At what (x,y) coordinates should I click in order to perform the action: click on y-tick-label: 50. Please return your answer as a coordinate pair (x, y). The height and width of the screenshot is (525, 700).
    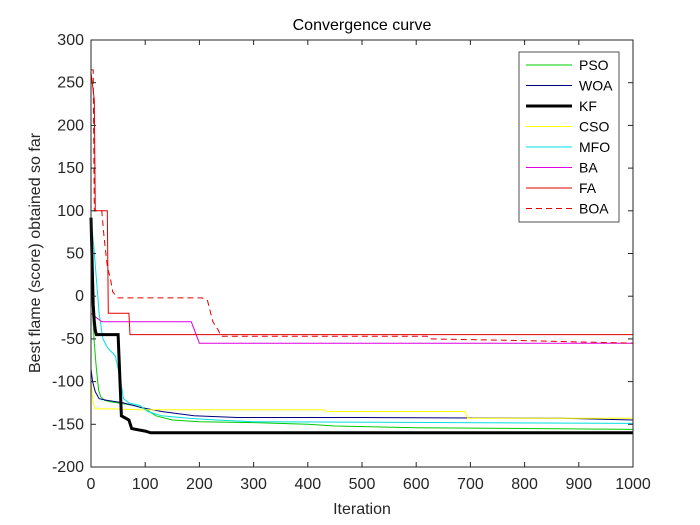
    Looking at the image, I should click on (75, 254).